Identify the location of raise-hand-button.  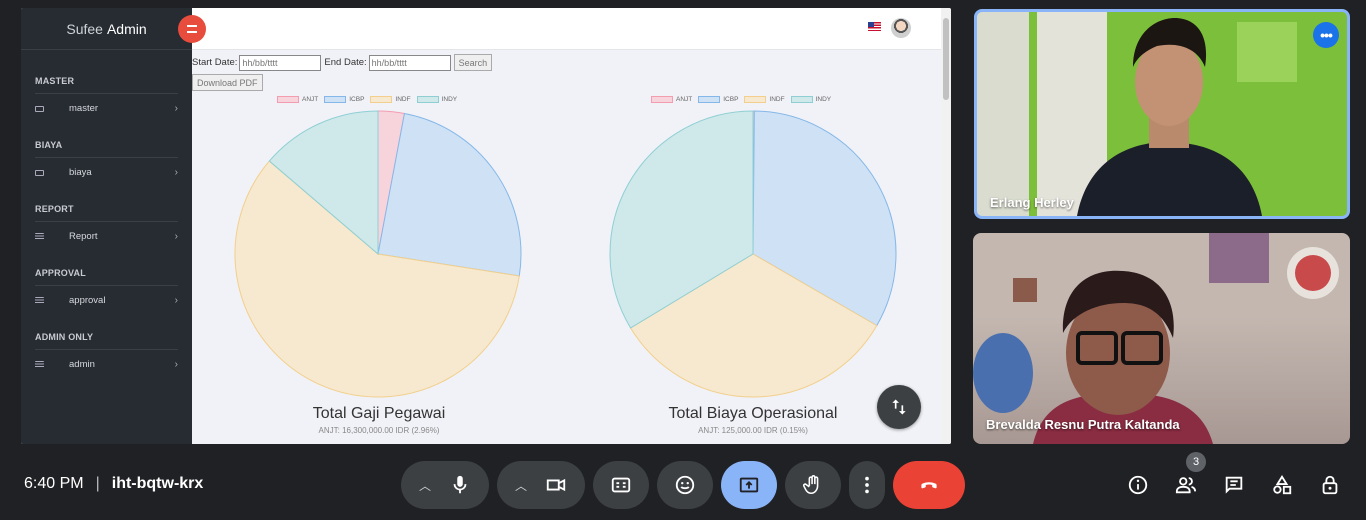
(813, 485).